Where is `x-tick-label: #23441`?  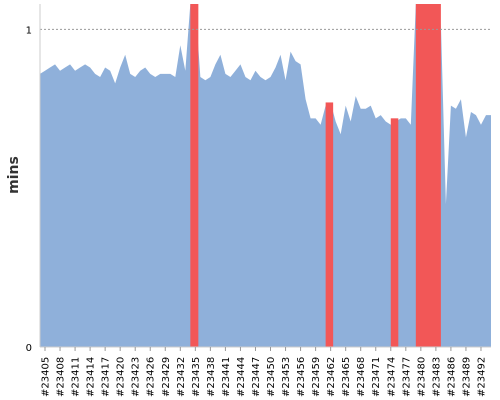 x-tick-label: #23441 is located at coordinates (226, 377).